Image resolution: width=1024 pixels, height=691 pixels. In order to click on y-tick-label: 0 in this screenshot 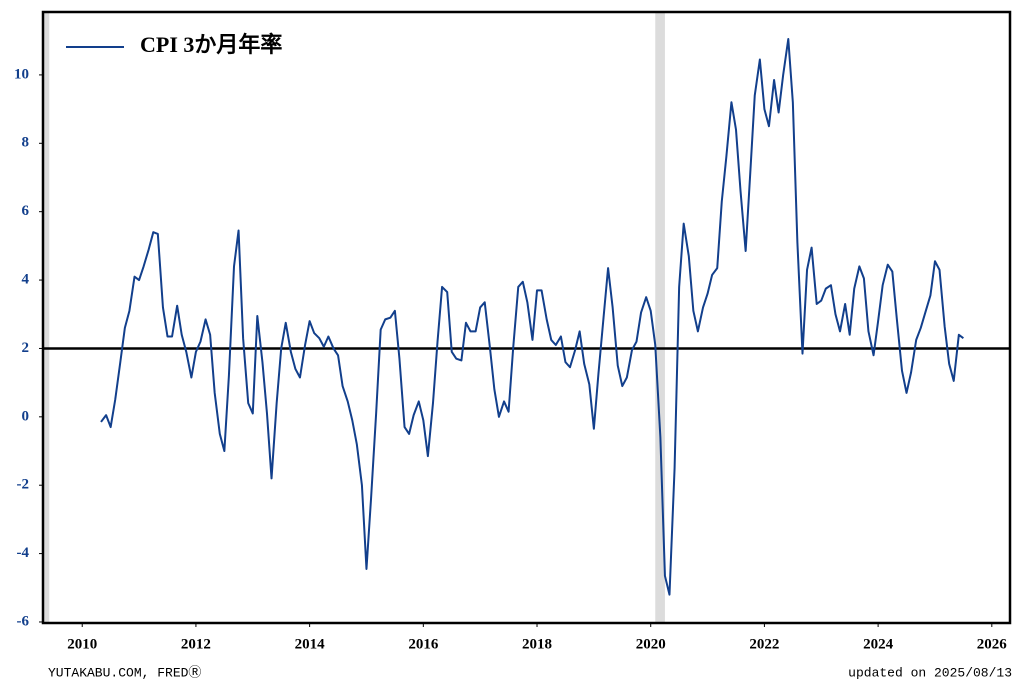, I will do `click(26, 416)`.